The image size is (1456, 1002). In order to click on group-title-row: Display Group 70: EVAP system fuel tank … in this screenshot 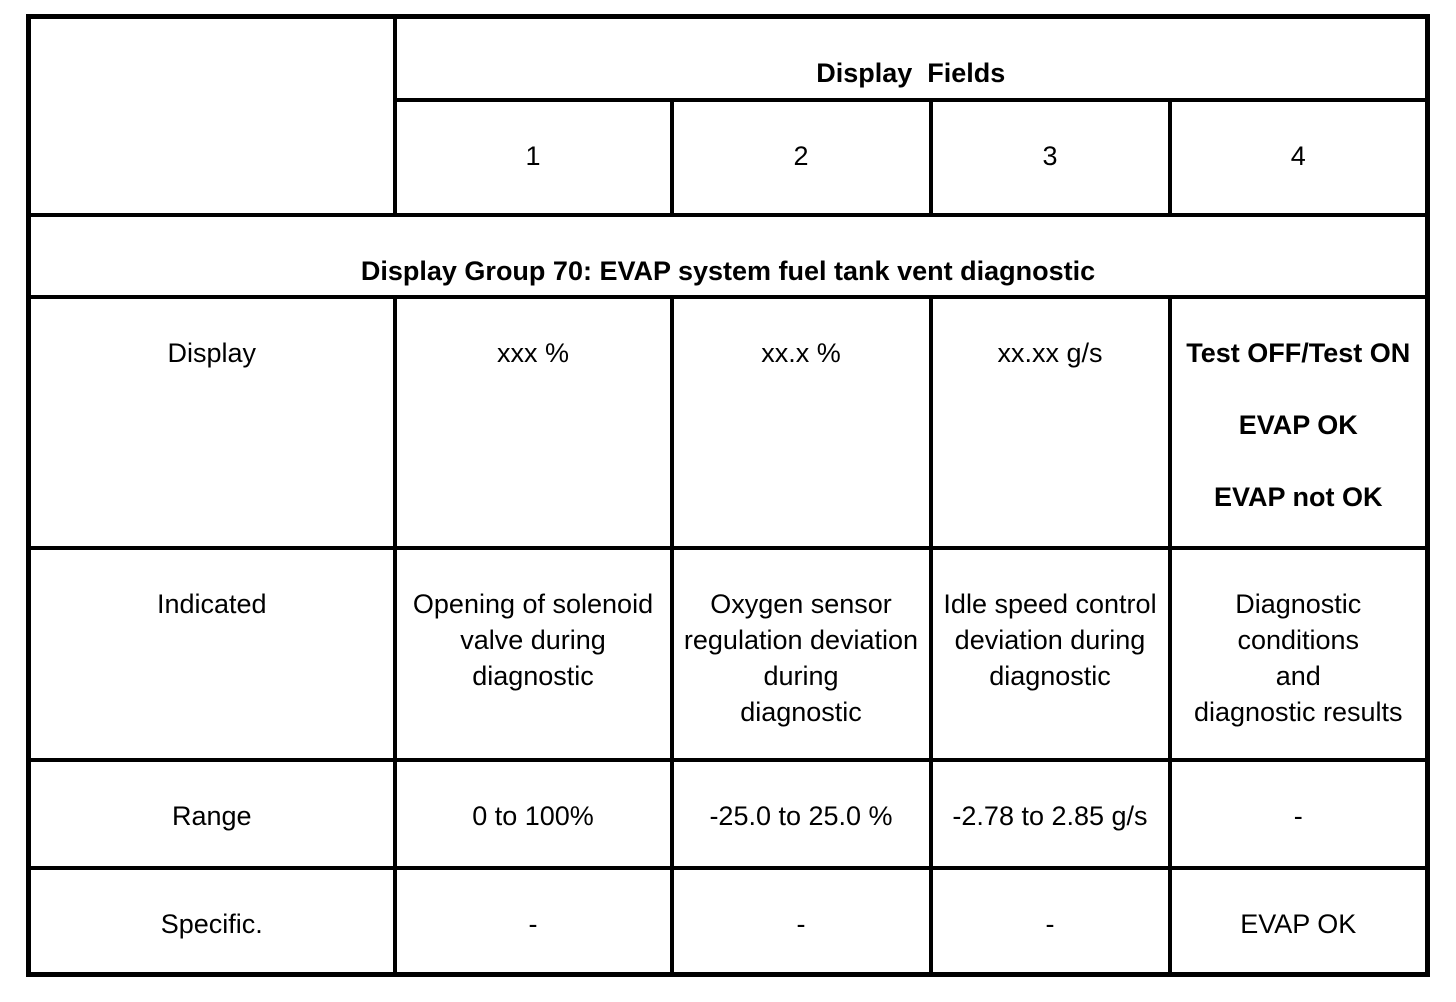, I will do `click(728, 255)`.